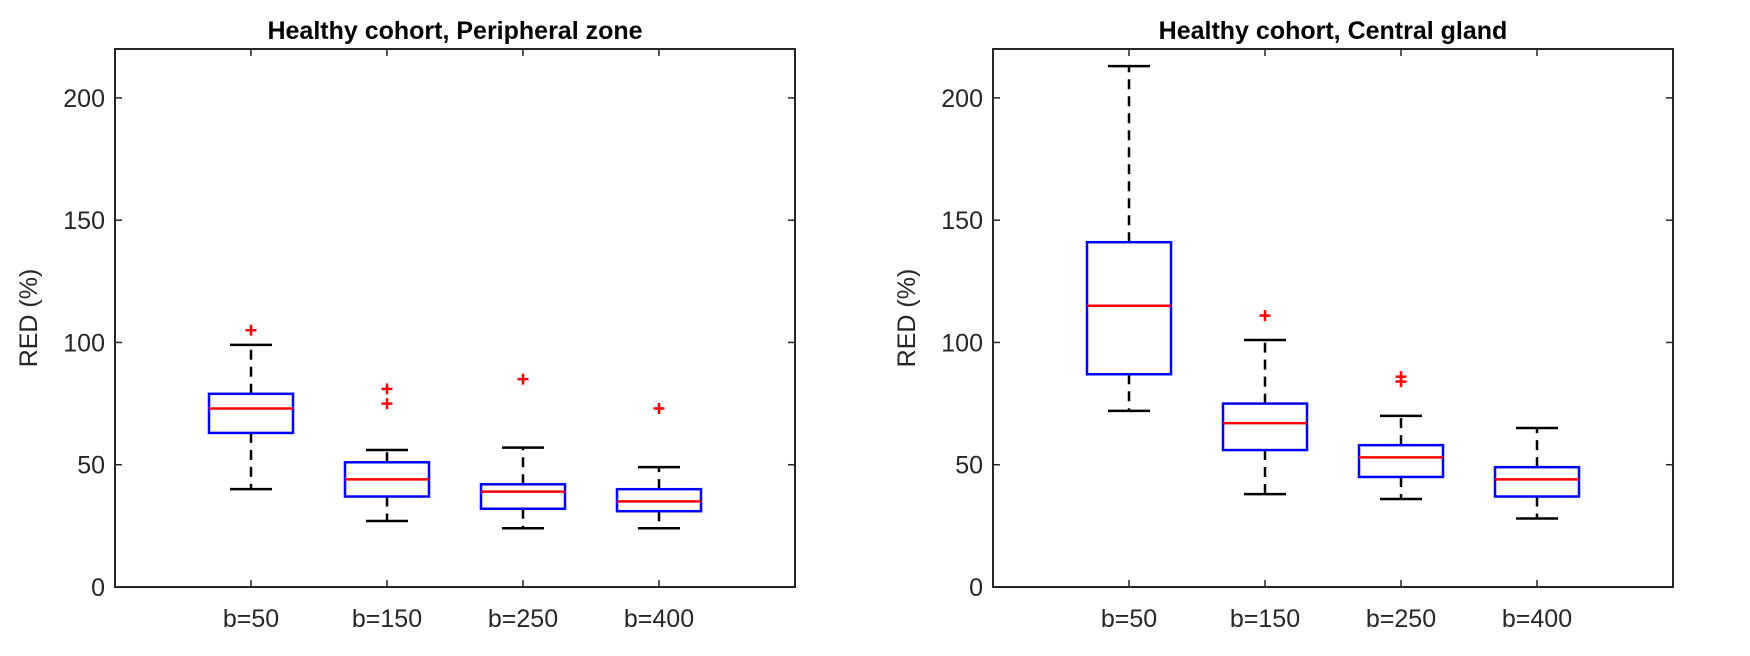 The height and width of the screenshot is (656, 1750). Describe the element at coordinates (1333, 31) in the screenshot. I see `chart-title: Healthy cohort, Central gland` at that location.